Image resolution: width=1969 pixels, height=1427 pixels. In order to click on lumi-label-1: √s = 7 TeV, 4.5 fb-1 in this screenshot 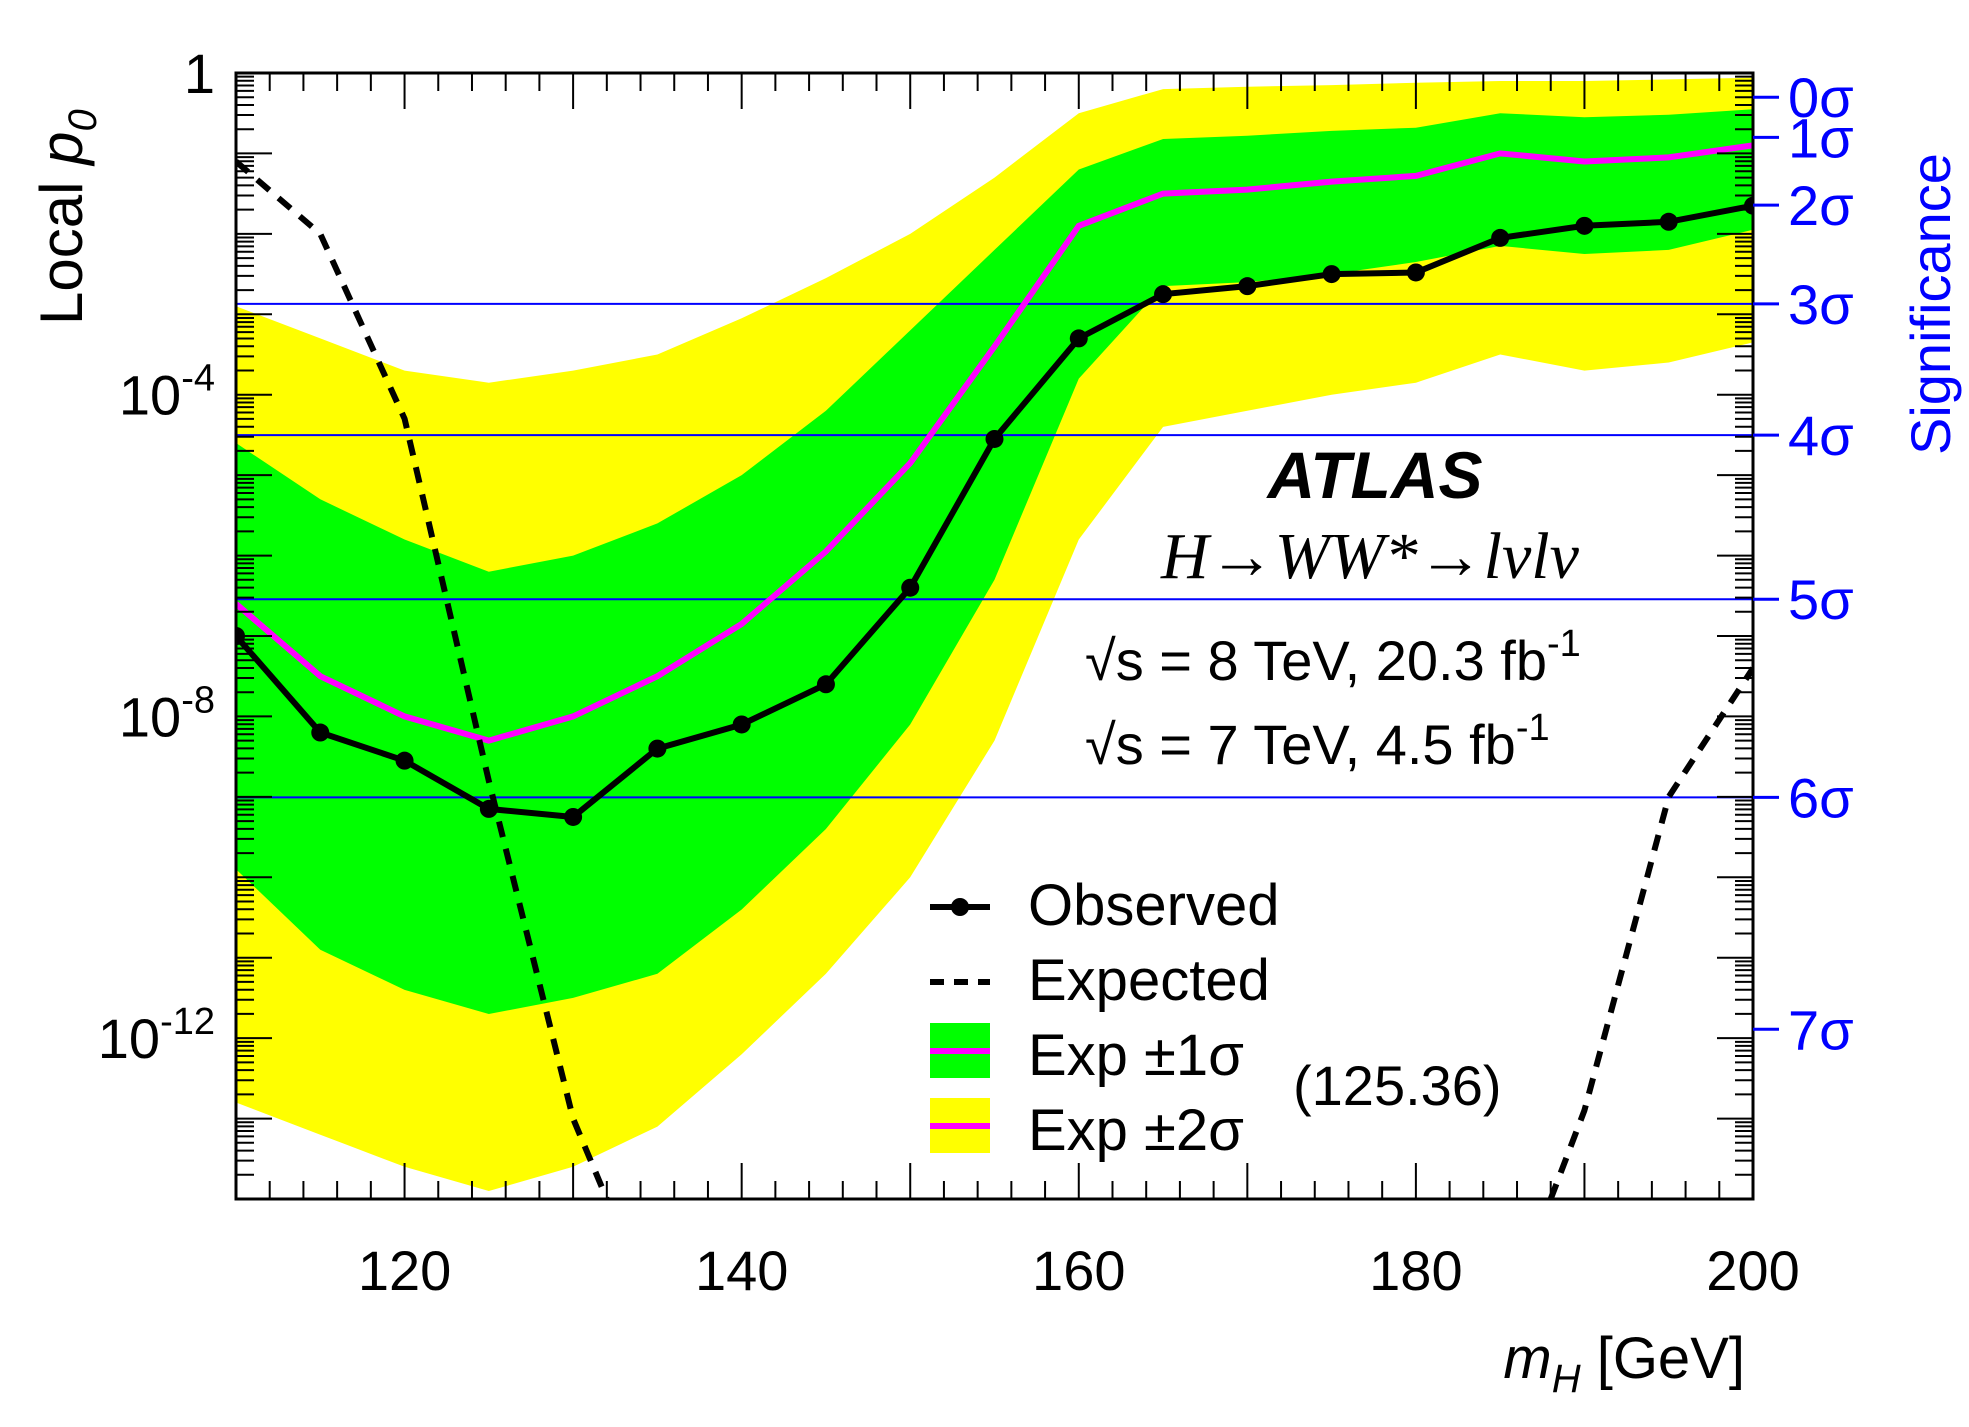, I will do `click(1317, 741)`.